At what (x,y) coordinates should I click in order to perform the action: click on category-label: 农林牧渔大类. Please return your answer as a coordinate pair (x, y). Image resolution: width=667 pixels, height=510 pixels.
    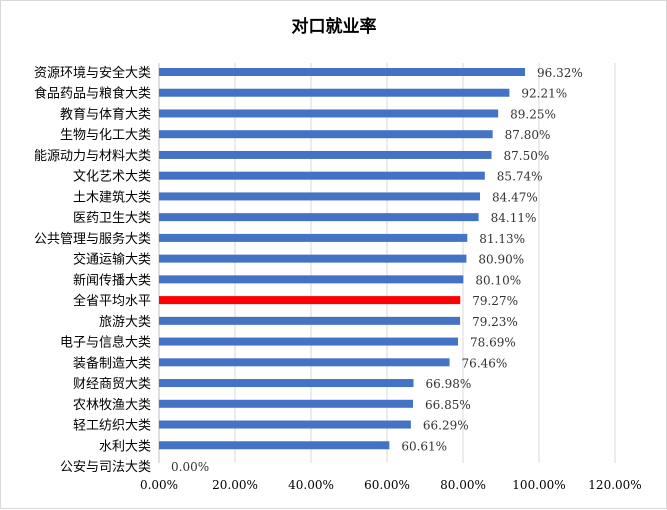
    Looking at the image, I should click on (112, 405).